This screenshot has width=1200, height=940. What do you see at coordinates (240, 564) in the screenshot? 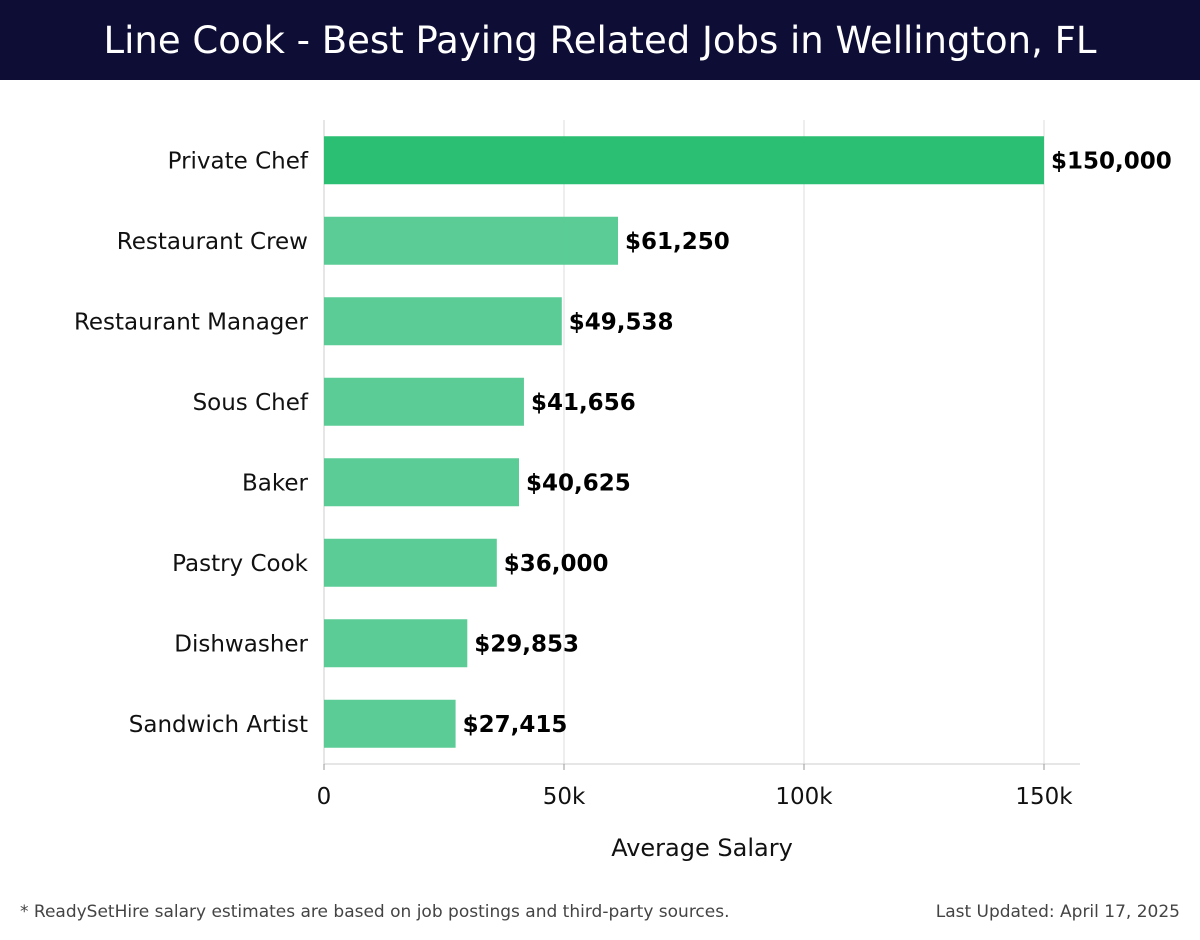
I see `category-label: Pastry Cook` at bounding box center [240, 564].